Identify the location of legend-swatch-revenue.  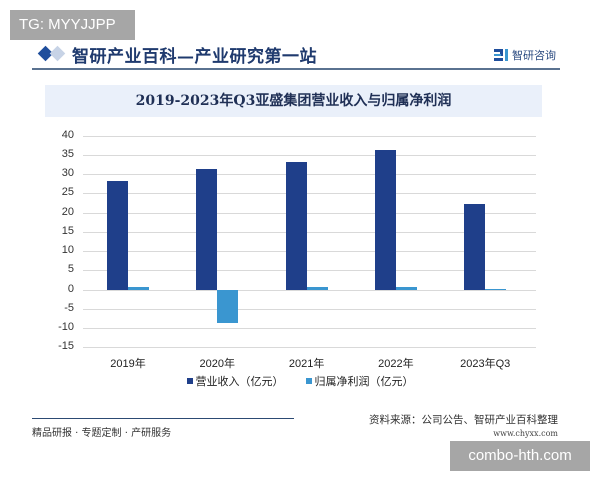
(189, 381).